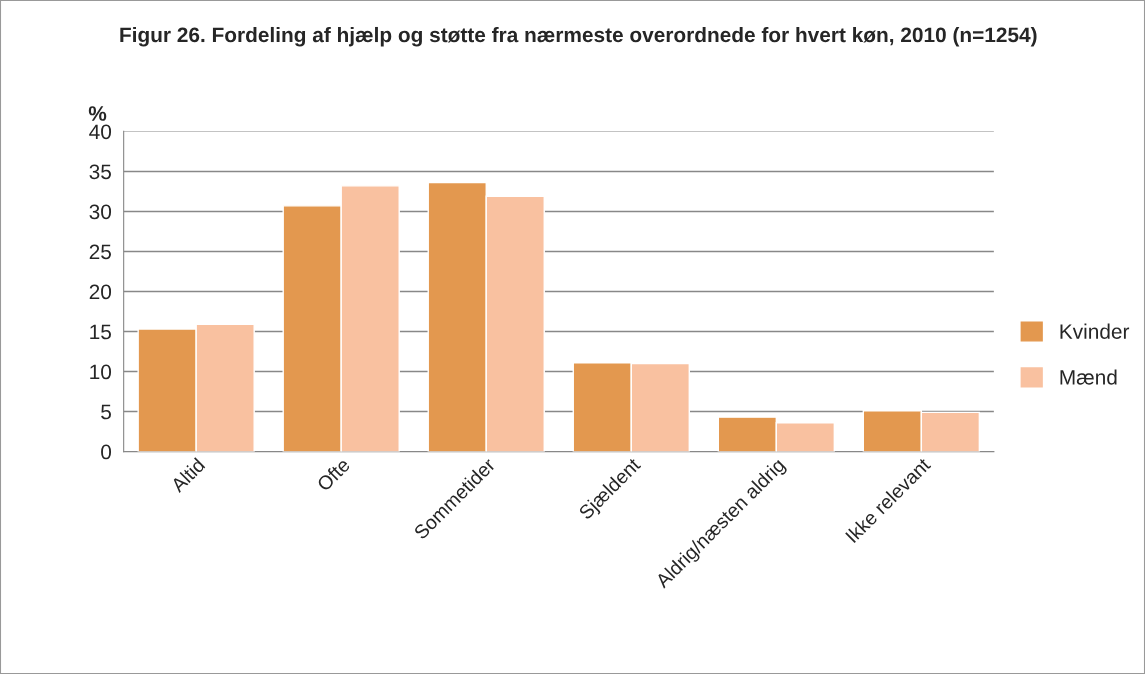 The height and width of the screenshot is (674, 1145). I want to click on y-tick-label: 35, so click(100, 172).